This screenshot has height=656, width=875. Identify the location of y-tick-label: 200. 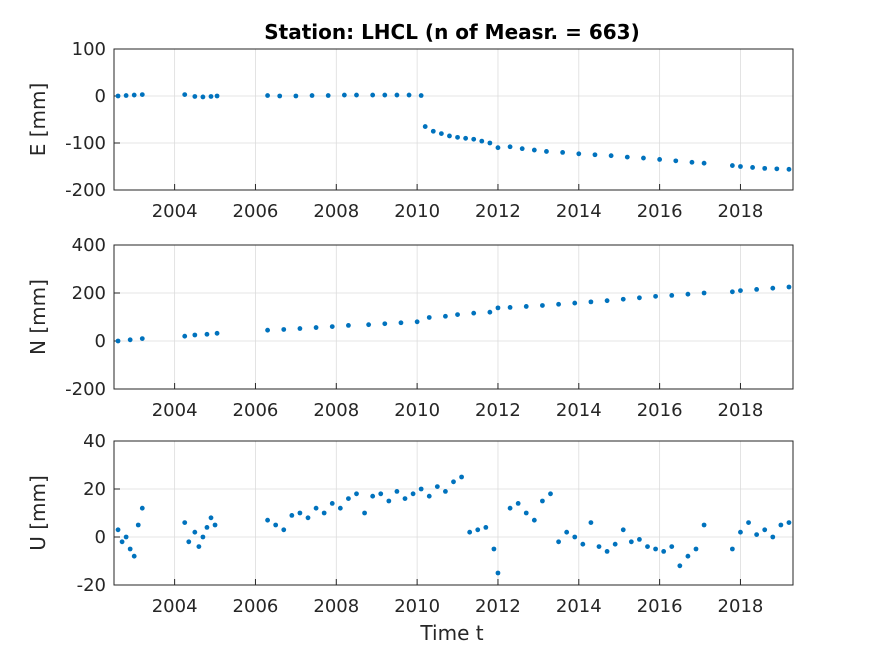
(89, 293).